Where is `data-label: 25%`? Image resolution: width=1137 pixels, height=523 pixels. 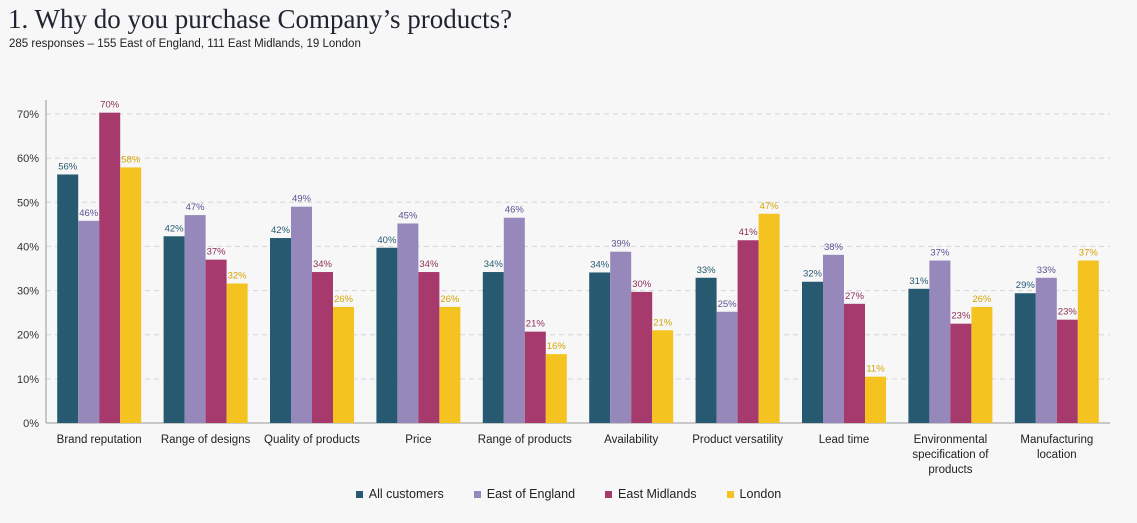
data-label: 25% is located at coordinates (728, 304).